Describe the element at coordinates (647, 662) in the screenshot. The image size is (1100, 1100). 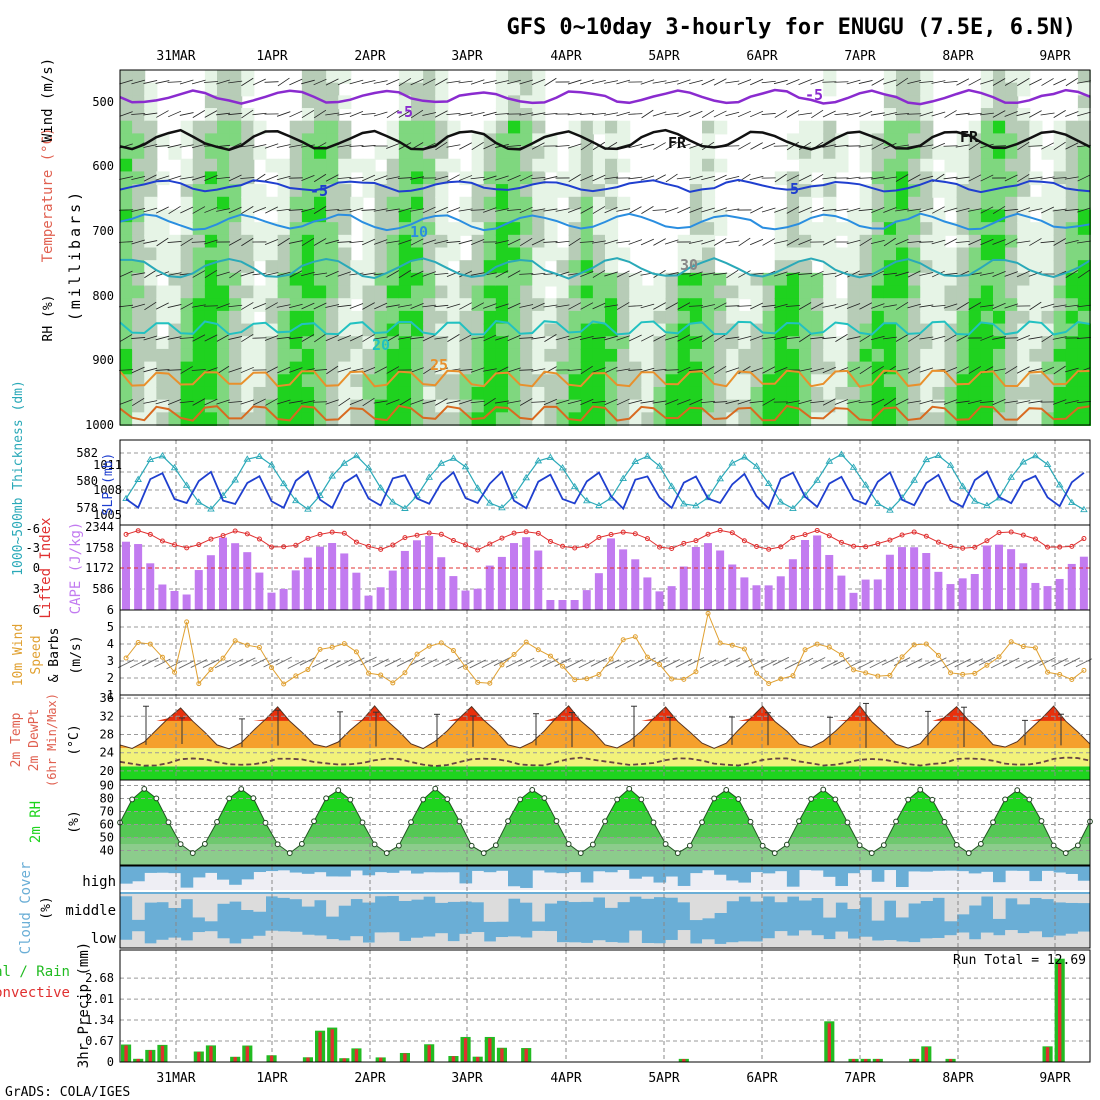
I see `wind10-barb` at that location.